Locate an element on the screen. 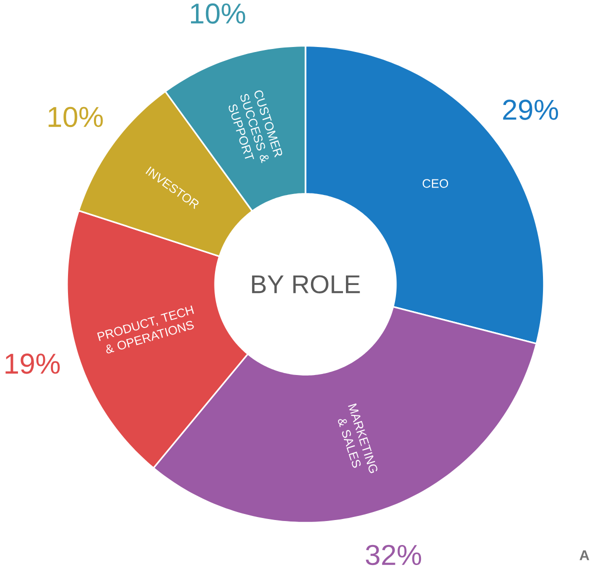 This screenshot has height=569, width=593. text: A is located at coordinates (585, 555).